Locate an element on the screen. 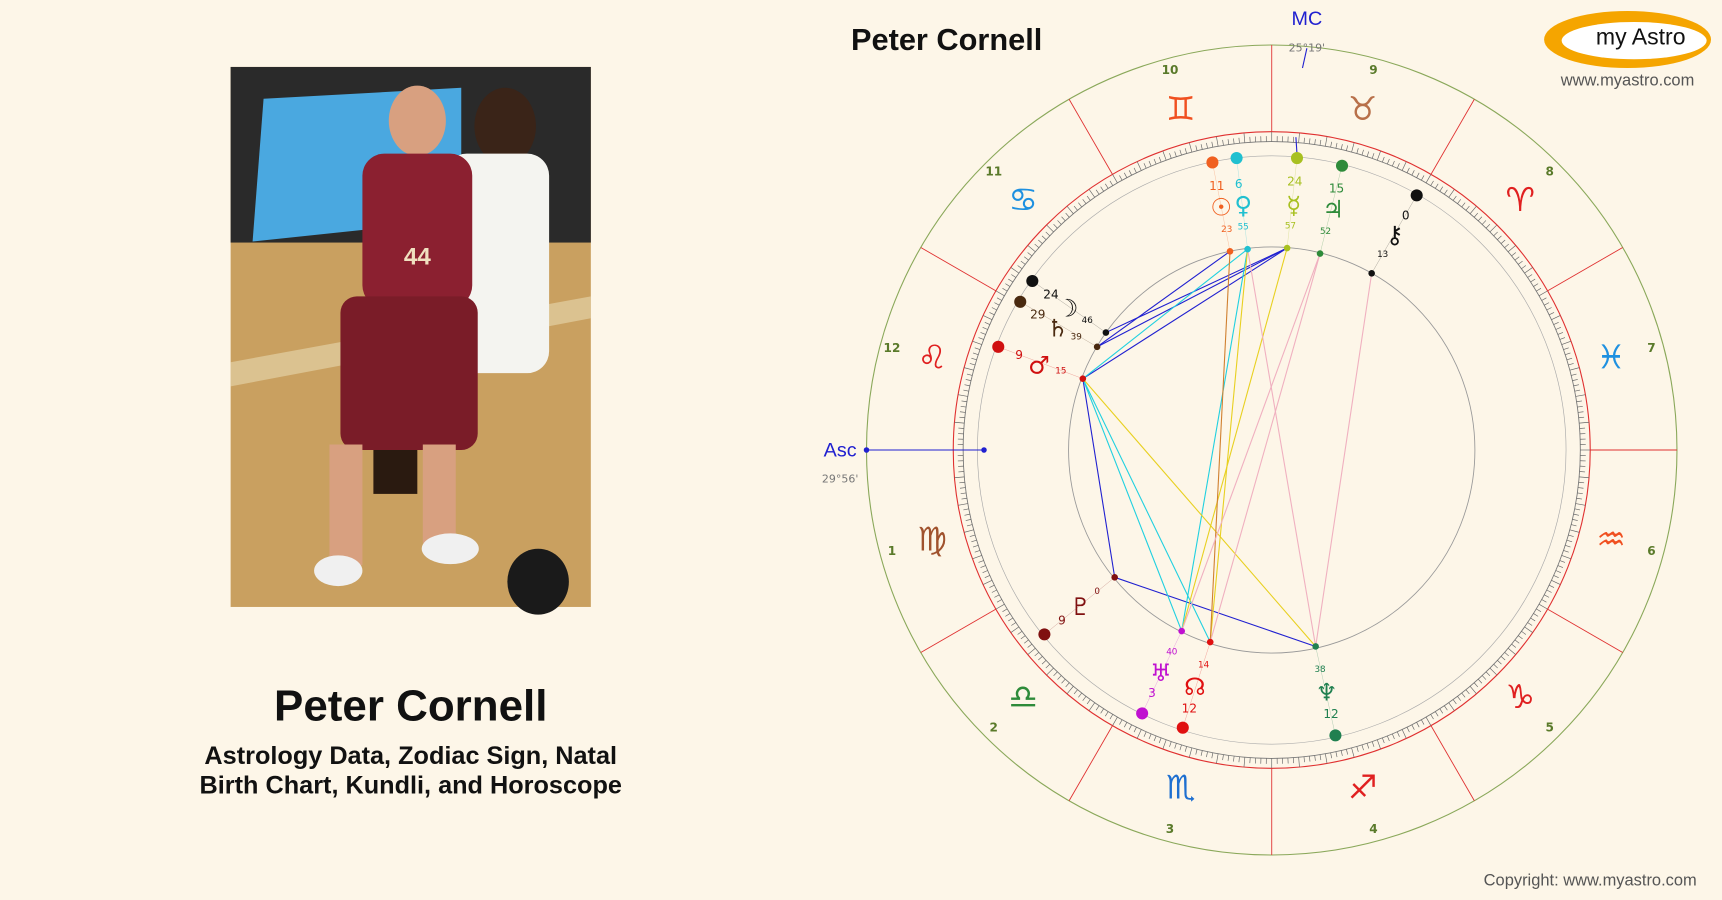 Image resolution: width=1722 pixels, height=900 pixels. house-number: 10 is located at coordinates (1170, 70).